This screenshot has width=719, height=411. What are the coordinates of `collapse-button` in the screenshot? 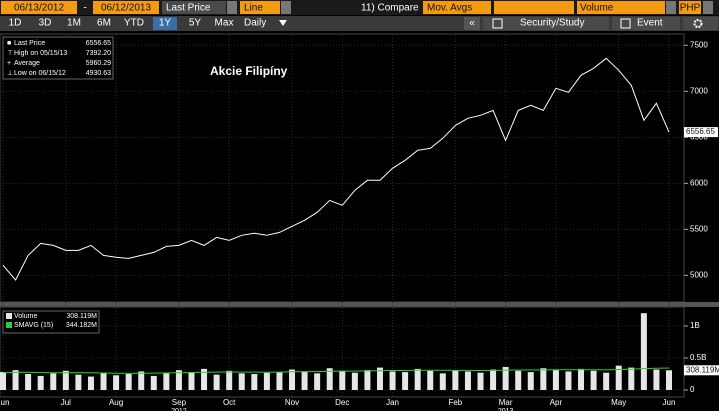 It's located at (472, 23).